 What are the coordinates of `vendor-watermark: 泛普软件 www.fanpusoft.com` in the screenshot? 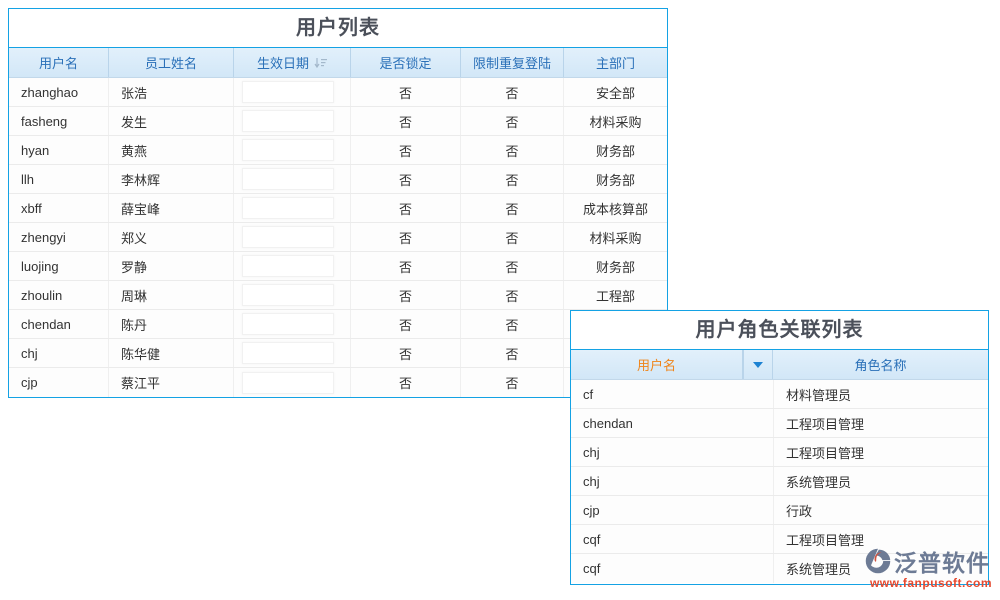 It's located at (931, 567).